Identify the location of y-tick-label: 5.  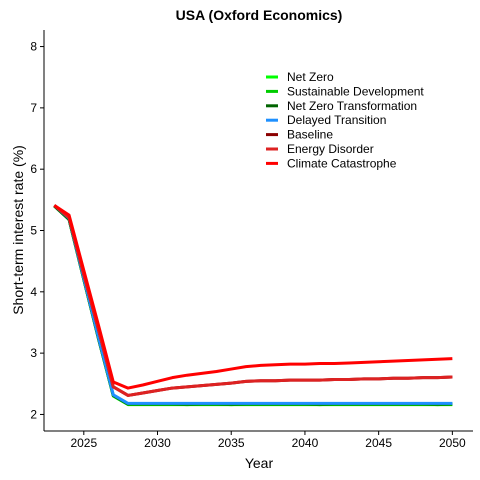
(33, 231).